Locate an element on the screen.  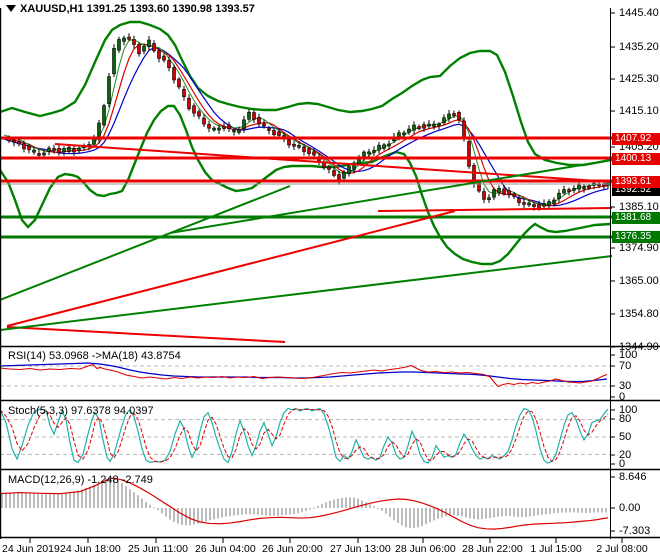
stoch-tick-0: 0 is located at coordinates (622, 464).